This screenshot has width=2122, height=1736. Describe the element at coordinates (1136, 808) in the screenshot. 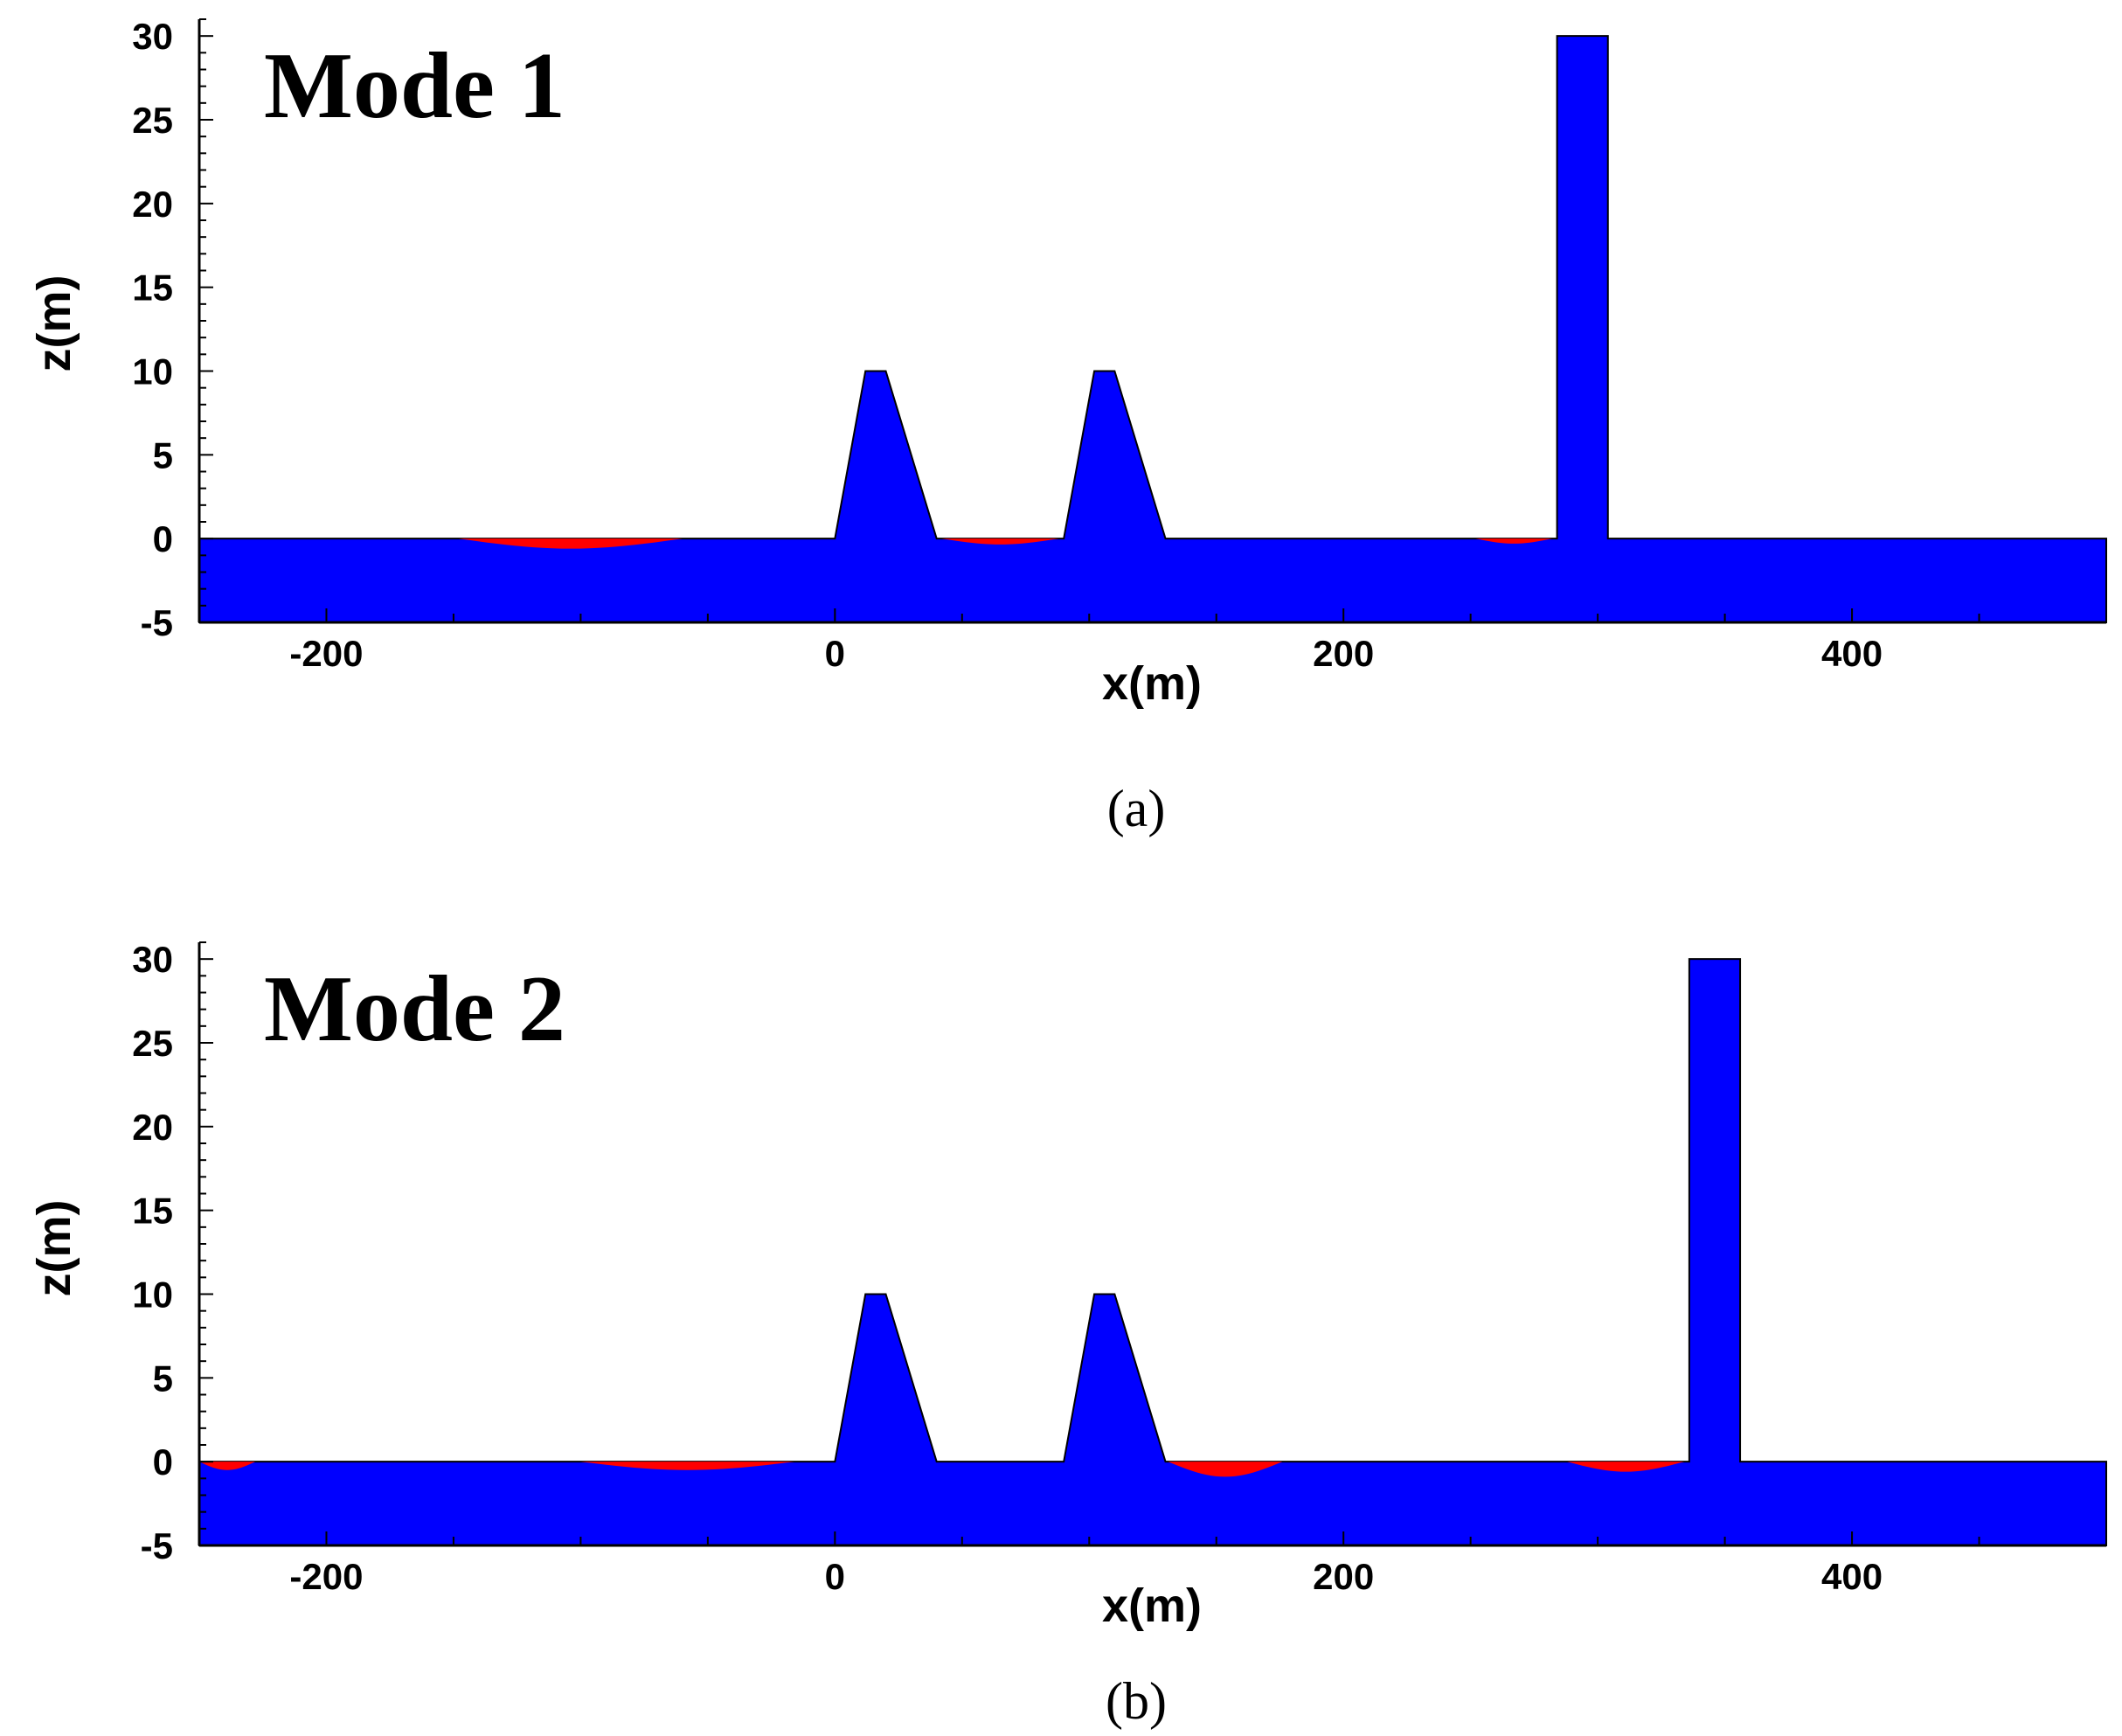

I see `panel-caption: (a)` at that location.